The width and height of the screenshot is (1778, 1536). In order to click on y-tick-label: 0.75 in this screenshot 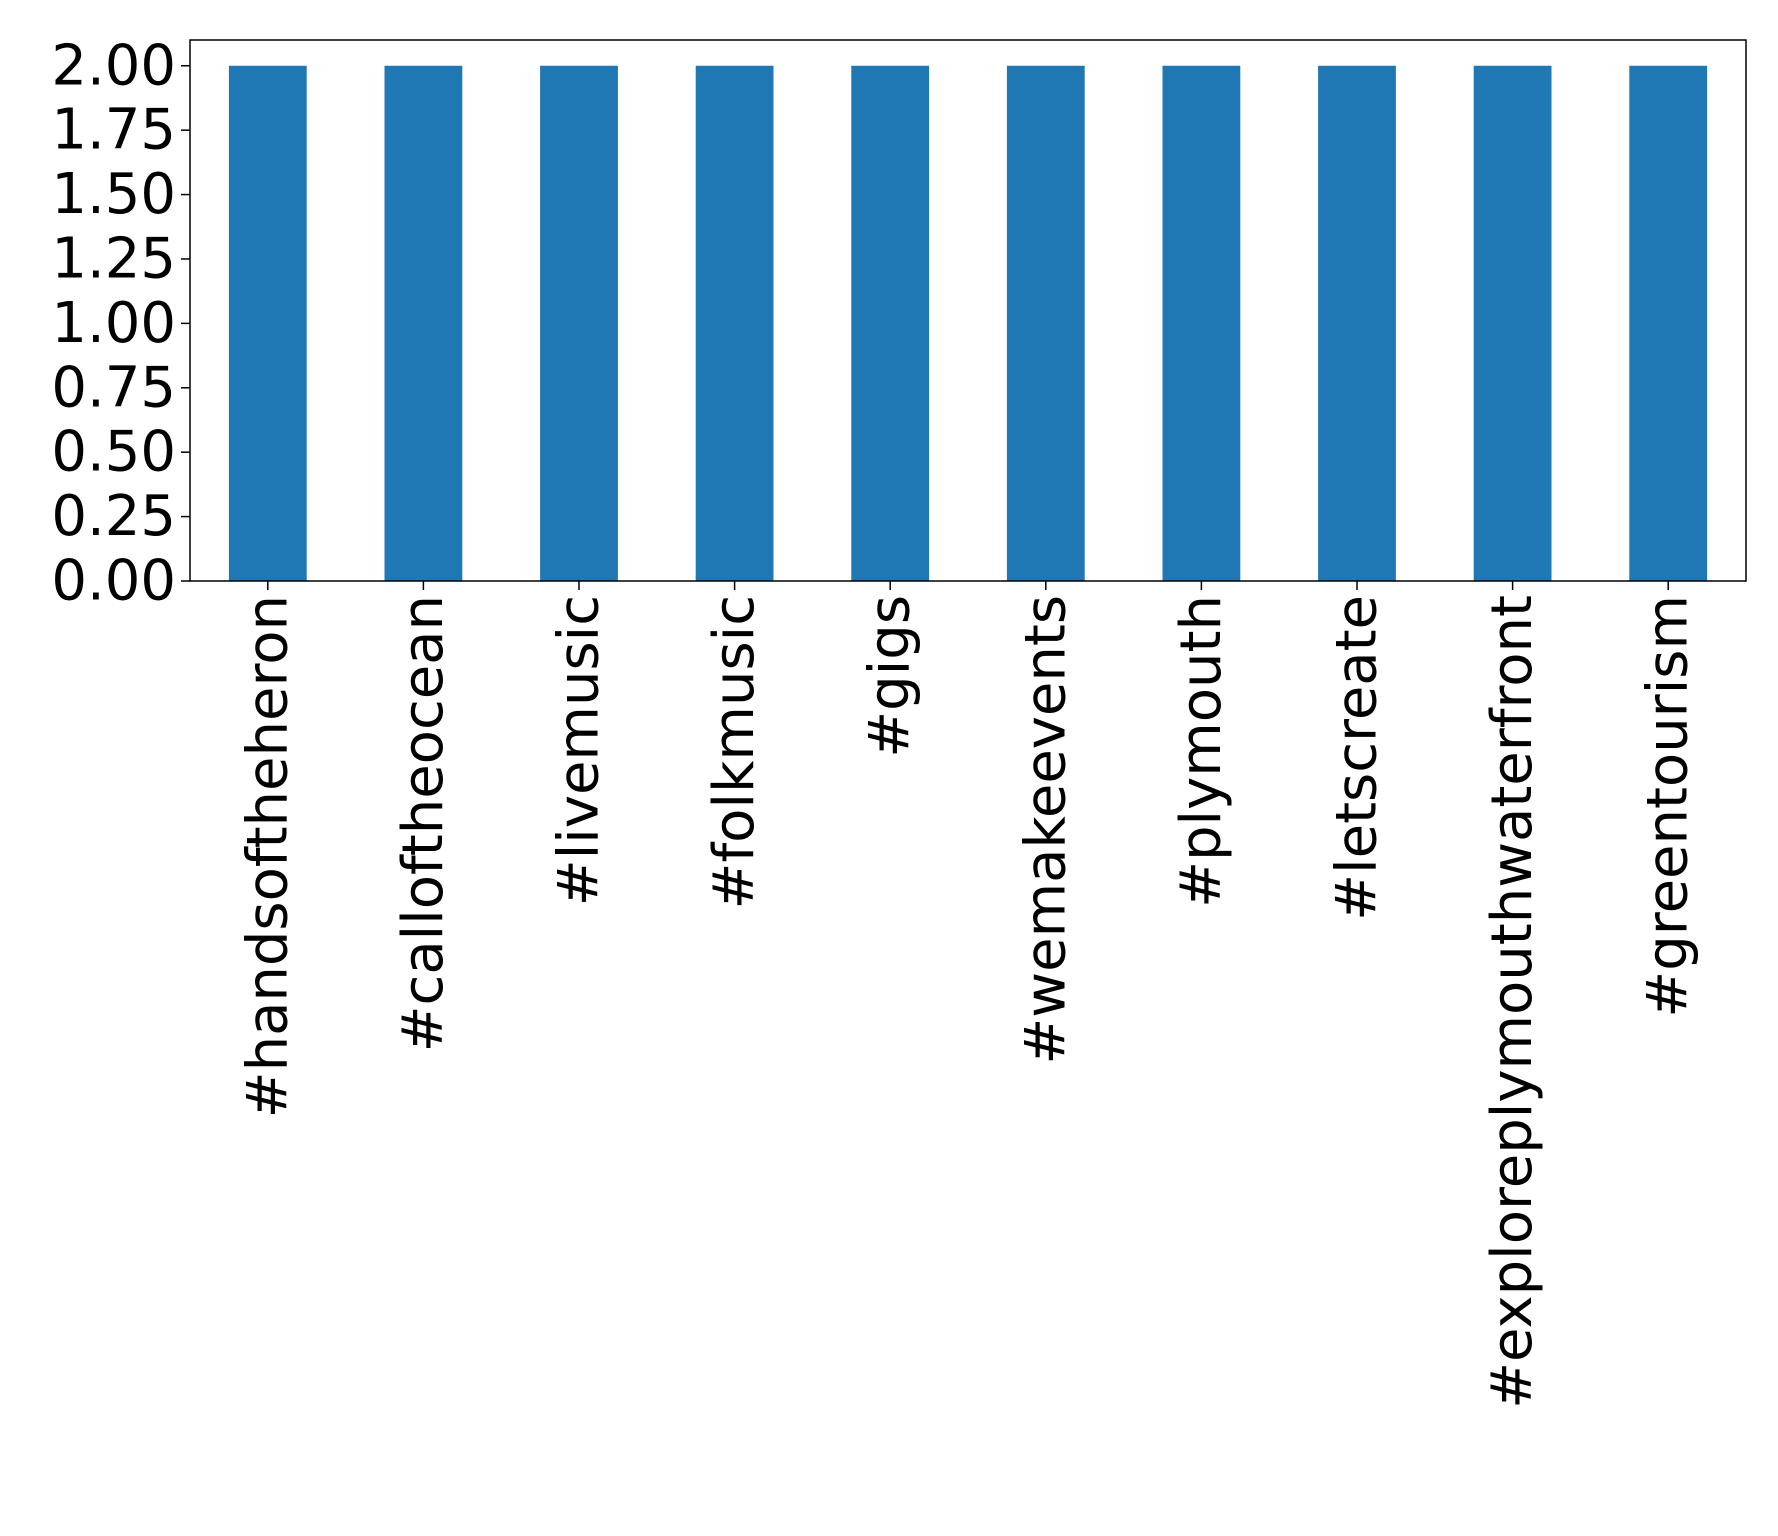, I will do `click(113, 387)`.